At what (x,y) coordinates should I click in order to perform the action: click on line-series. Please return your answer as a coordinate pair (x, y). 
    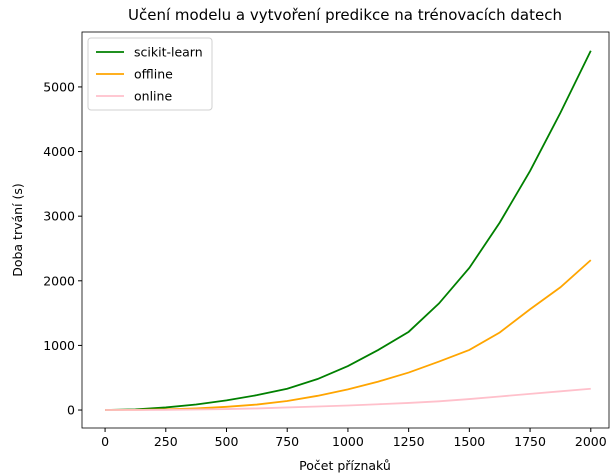
    Looking at the image, I should click on (348, 399).